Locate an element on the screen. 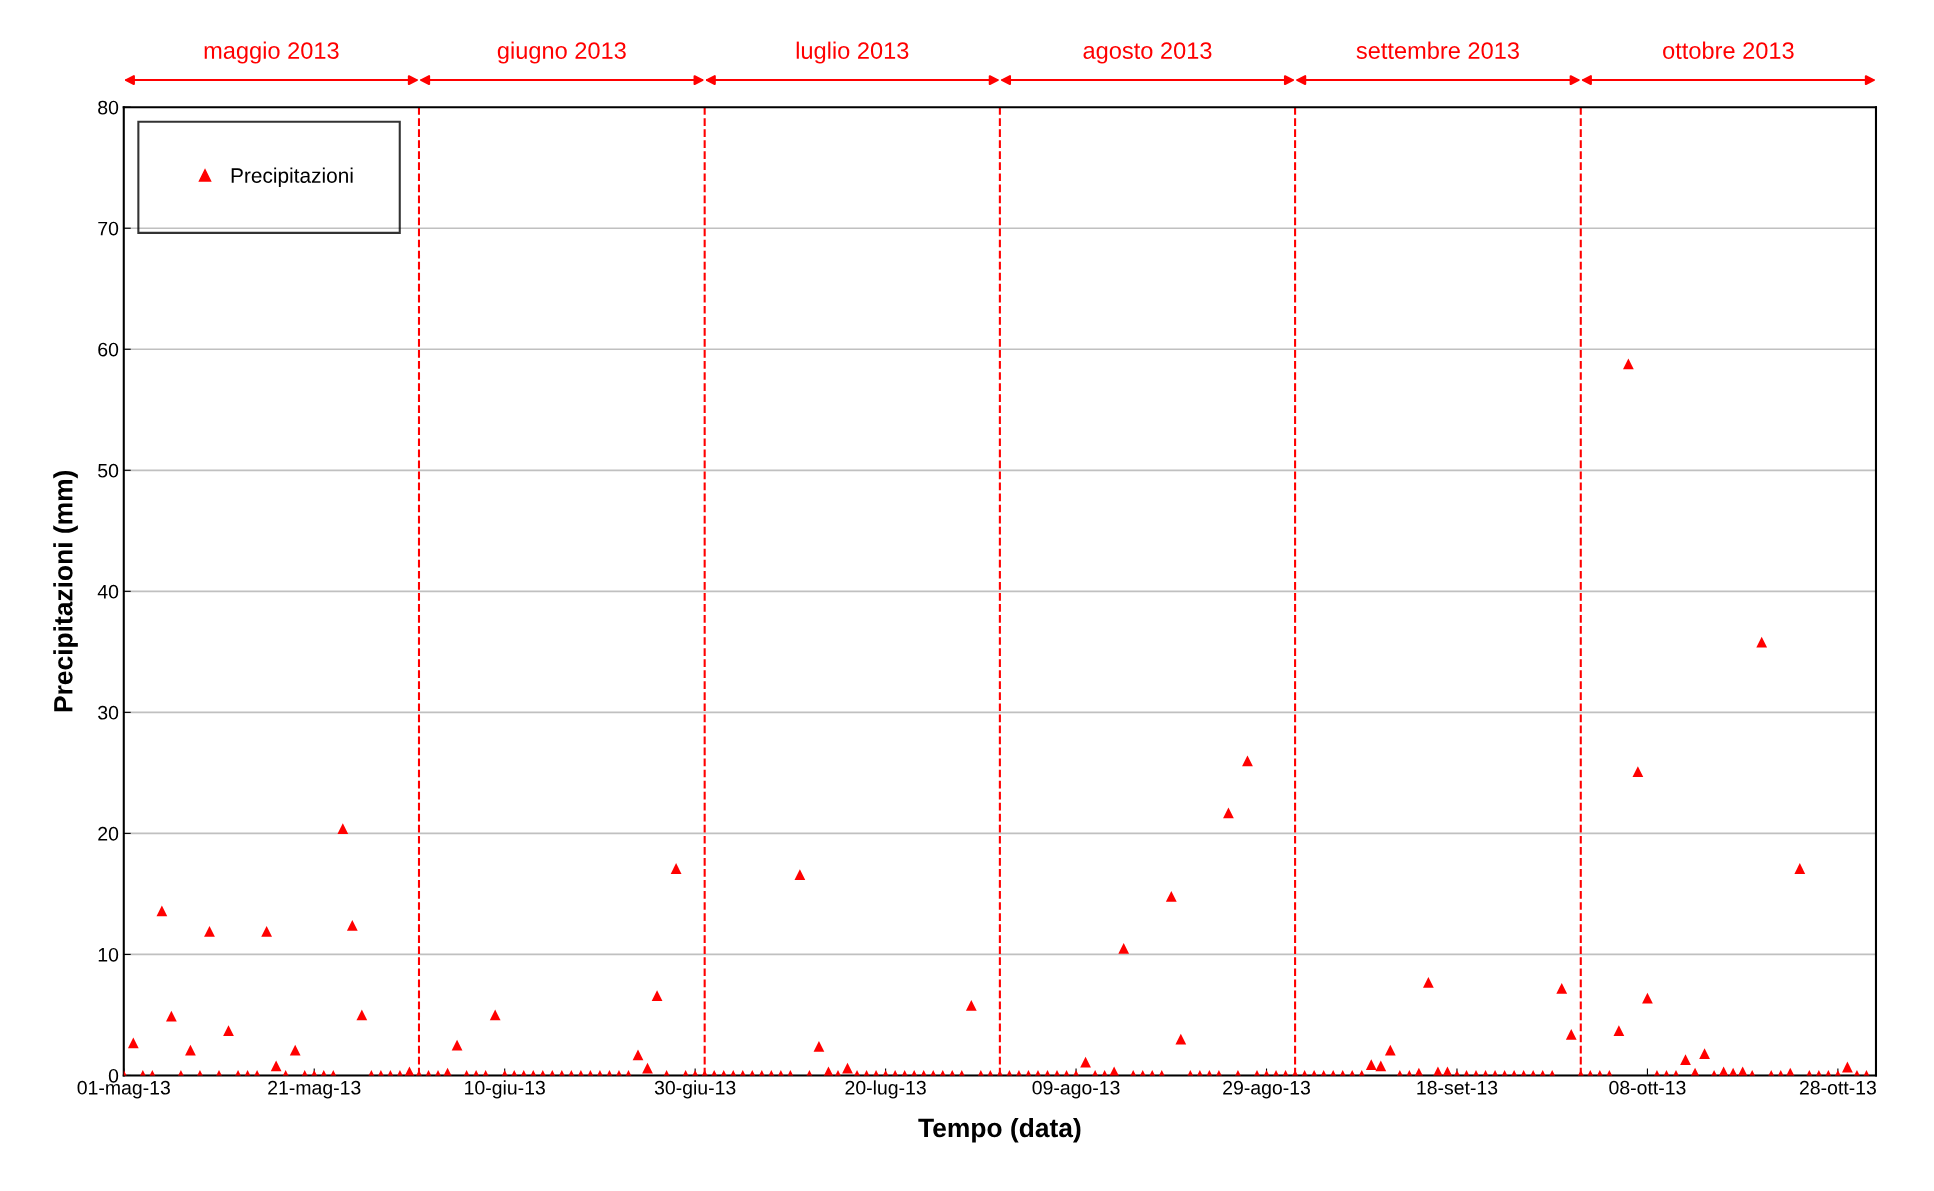  y-tick-label: 50 is located at coordinates (108, 470).